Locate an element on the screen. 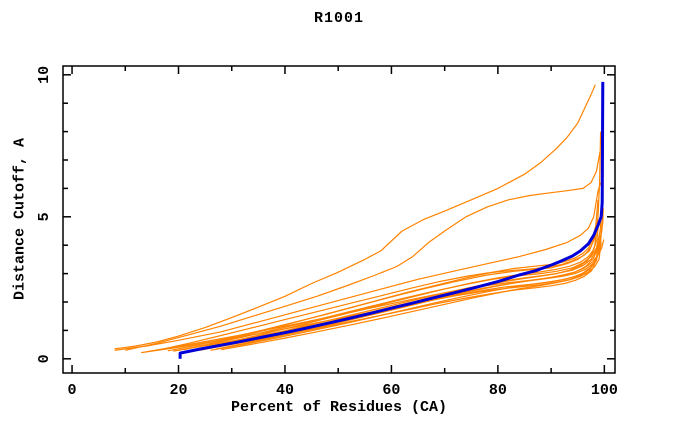  x-tick-label: 80 is located at coordinates (498, 390).